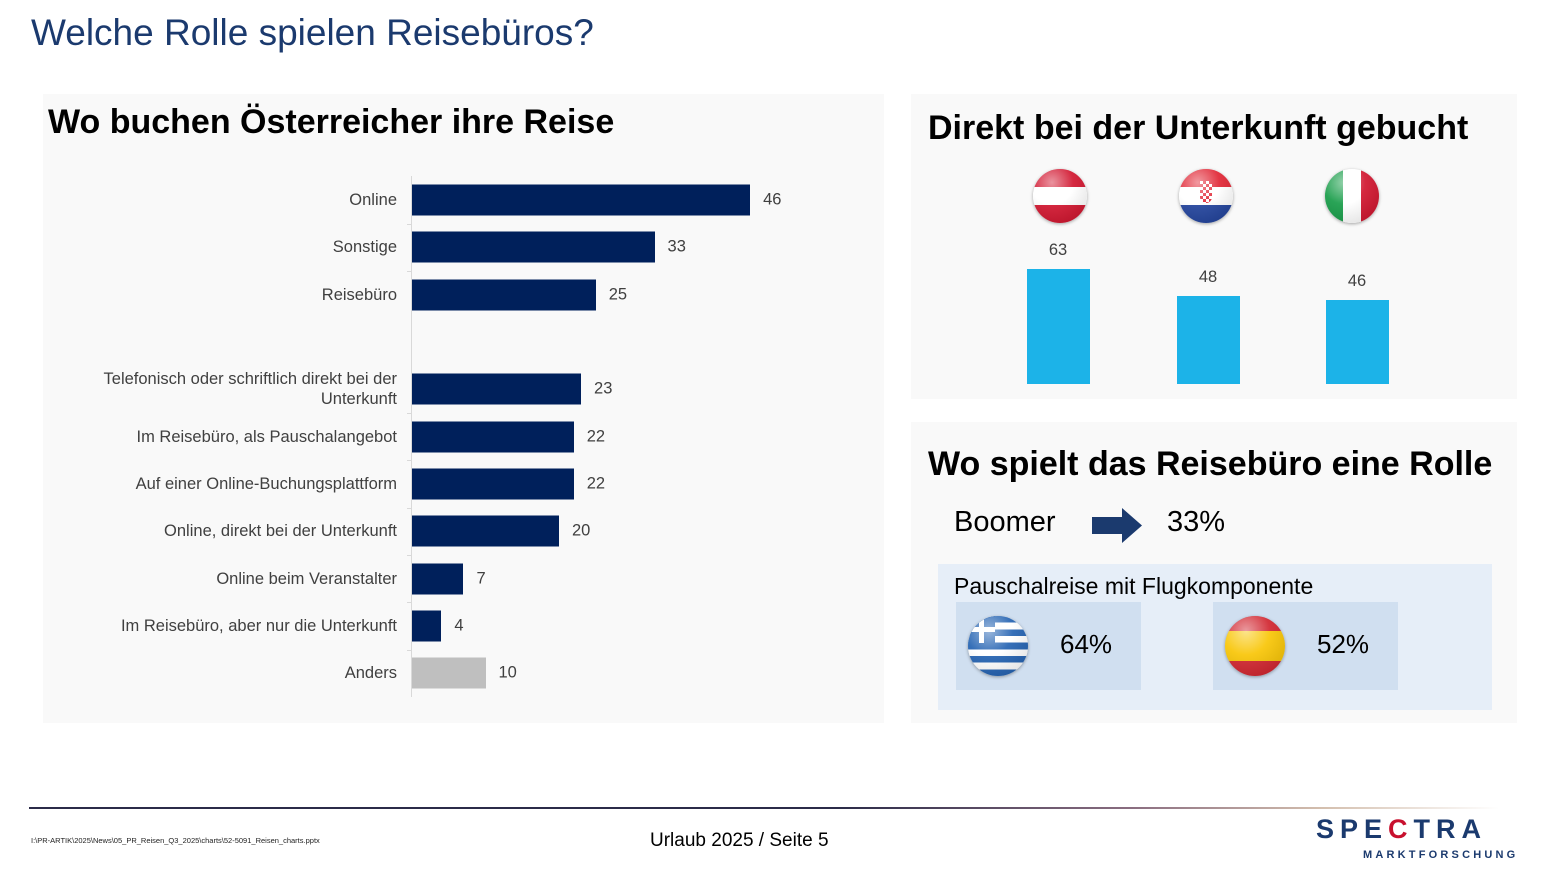  What do you see at coordinates (1048, 646) in the screenshot?
I see `greece-tile: 64%` at bounding box center [1048, 646].